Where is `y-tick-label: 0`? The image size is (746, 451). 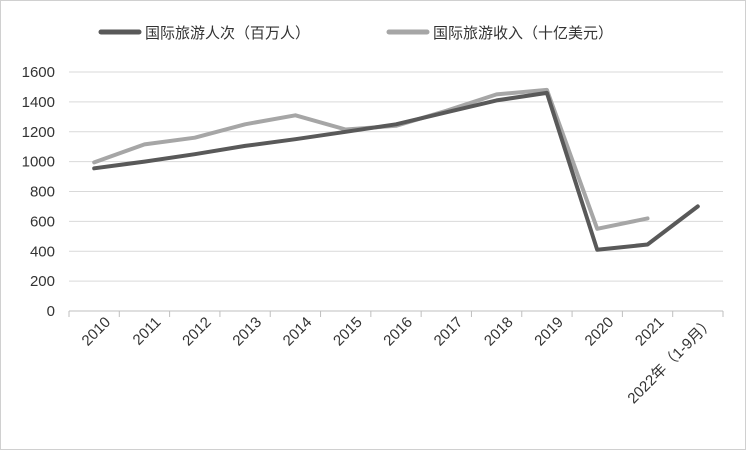 y-tick-label: 0 is located at coordinates (51, 311).